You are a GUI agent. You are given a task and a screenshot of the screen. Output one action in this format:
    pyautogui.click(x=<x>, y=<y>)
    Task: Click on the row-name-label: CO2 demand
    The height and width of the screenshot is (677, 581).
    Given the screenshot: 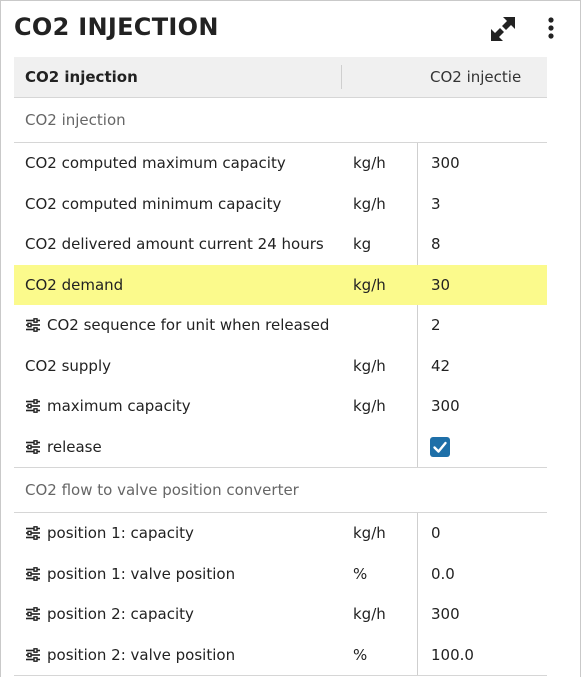 What is the action you would take?
    pyautogui.click(x=74, y=285)
    